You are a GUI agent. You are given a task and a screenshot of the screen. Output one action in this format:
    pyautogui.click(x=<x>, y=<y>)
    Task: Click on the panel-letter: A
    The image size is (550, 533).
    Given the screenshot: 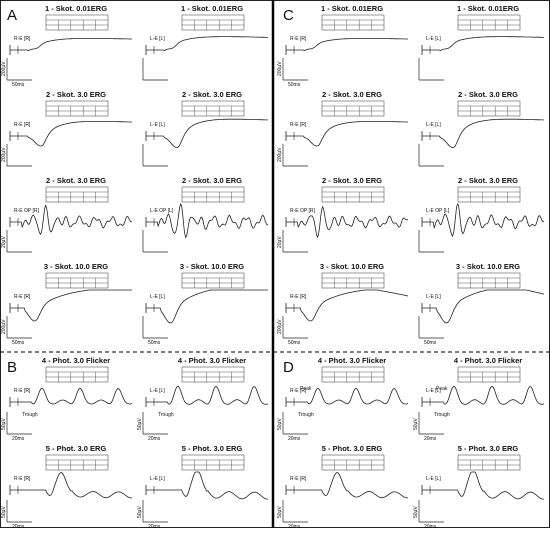 What is the action you would take?
    pyautogui.click(x=12, y=15)
    